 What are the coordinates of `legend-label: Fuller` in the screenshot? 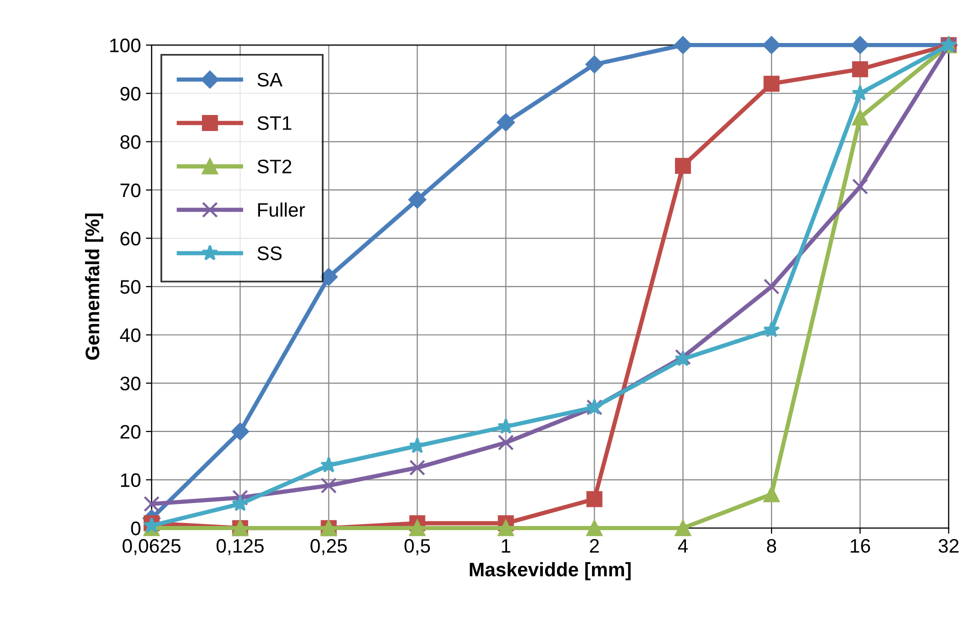 It's located at (281, 209).